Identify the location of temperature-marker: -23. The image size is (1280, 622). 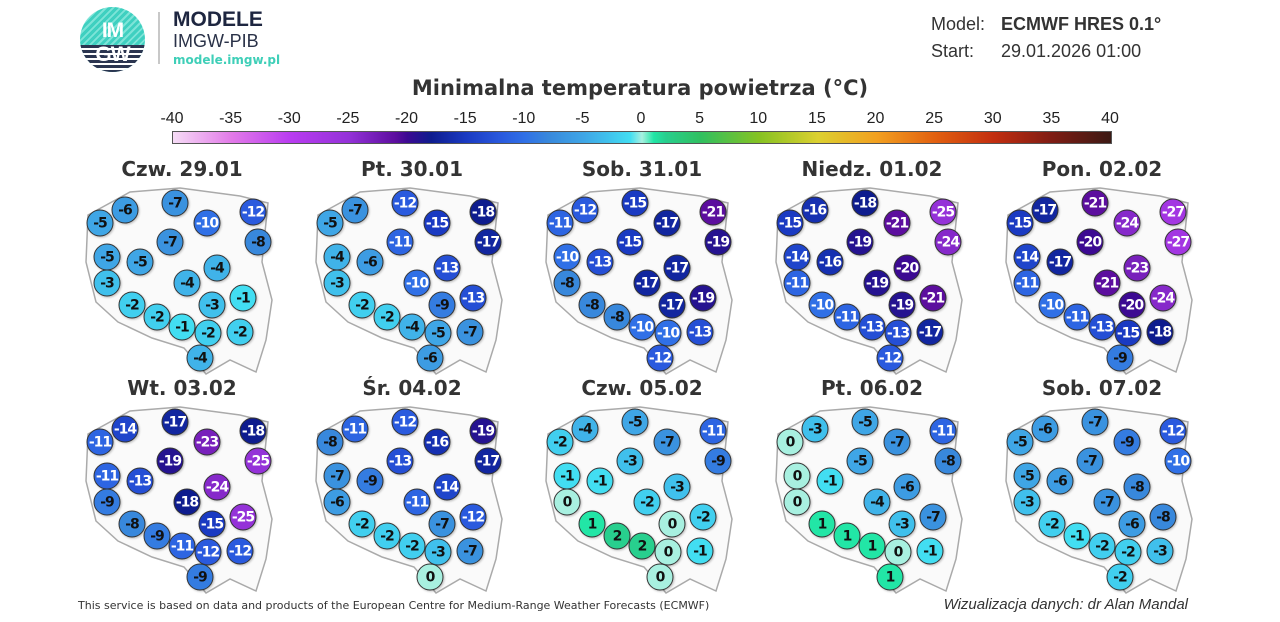
(207, 442).